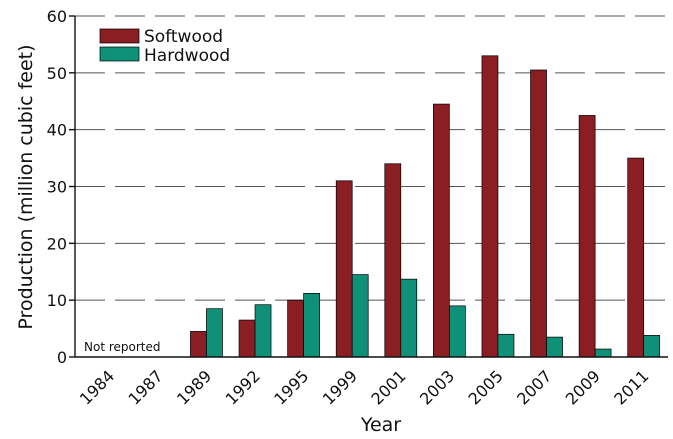  Describe the element at coordinates (583, 387) in the screenshot. I see `x-tick-label-2009: 2009` at that location.